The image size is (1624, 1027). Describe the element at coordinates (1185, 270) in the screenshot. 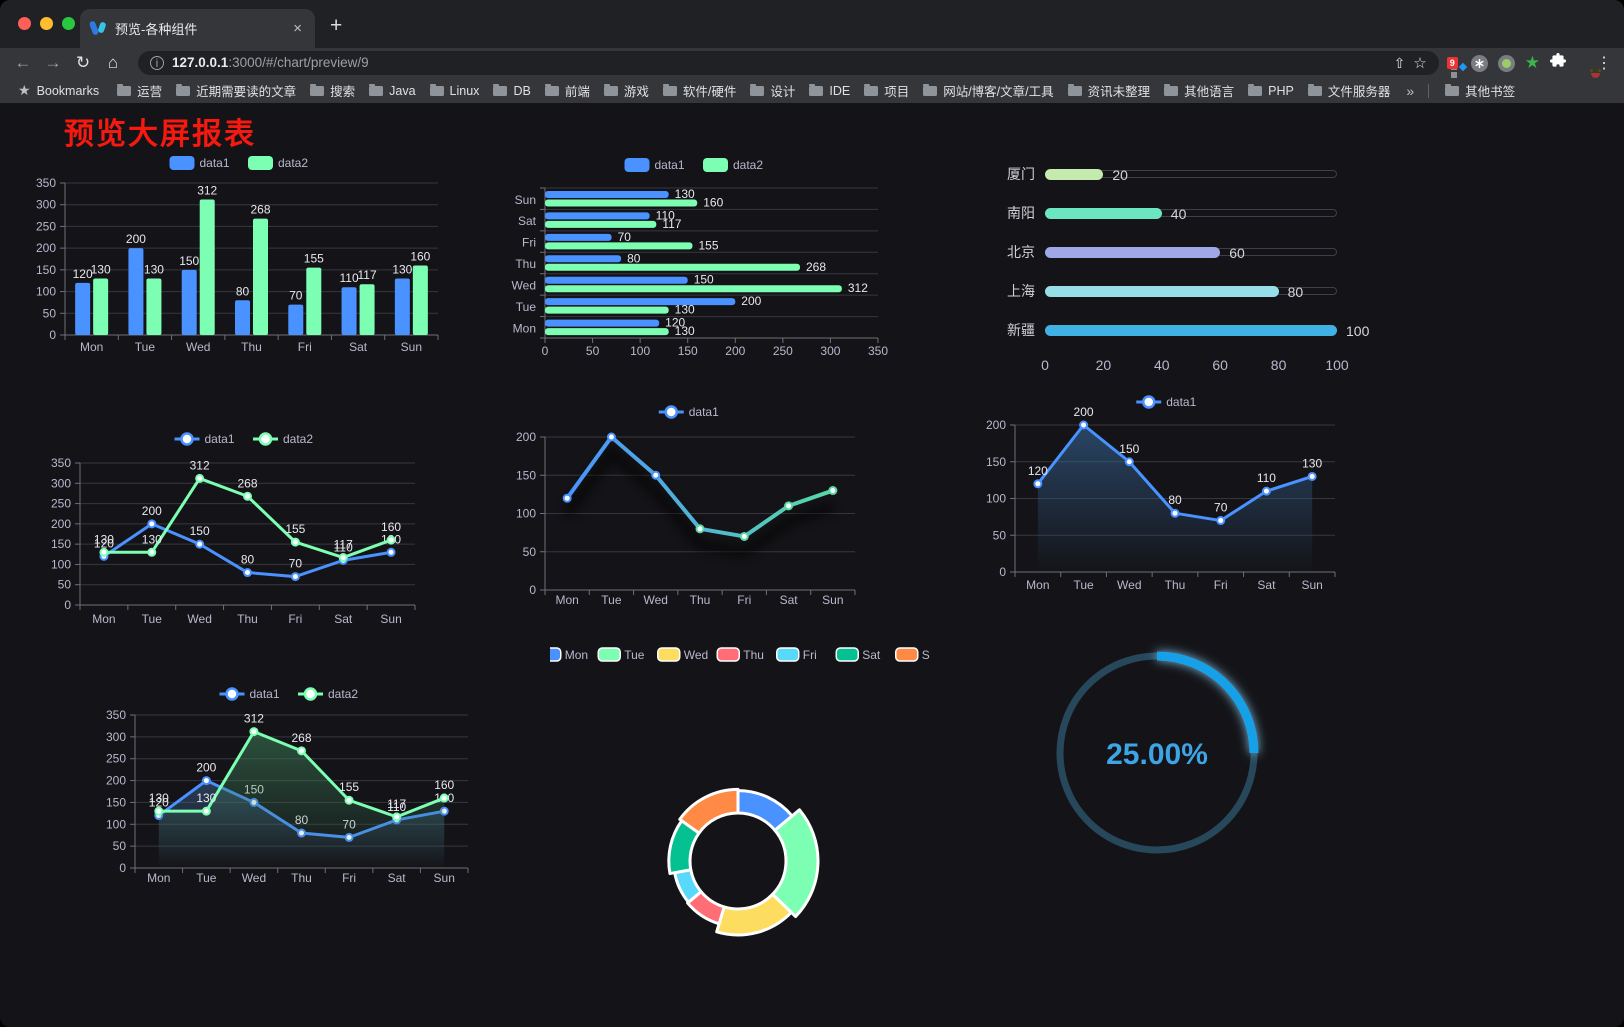

I see `progress-bar-chart: 厦门 20 南阳 40 北京 60 上海 80 新疆 100 0 20 40 60 80 100` at that location.